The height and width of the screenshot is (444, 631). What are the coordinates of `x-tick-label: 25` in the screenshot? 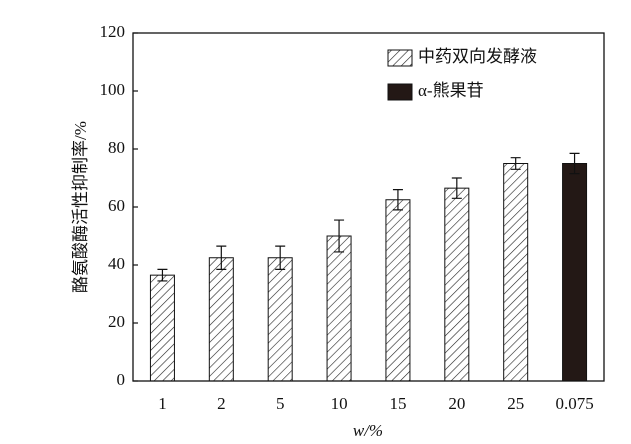 It's located at (515, 403).